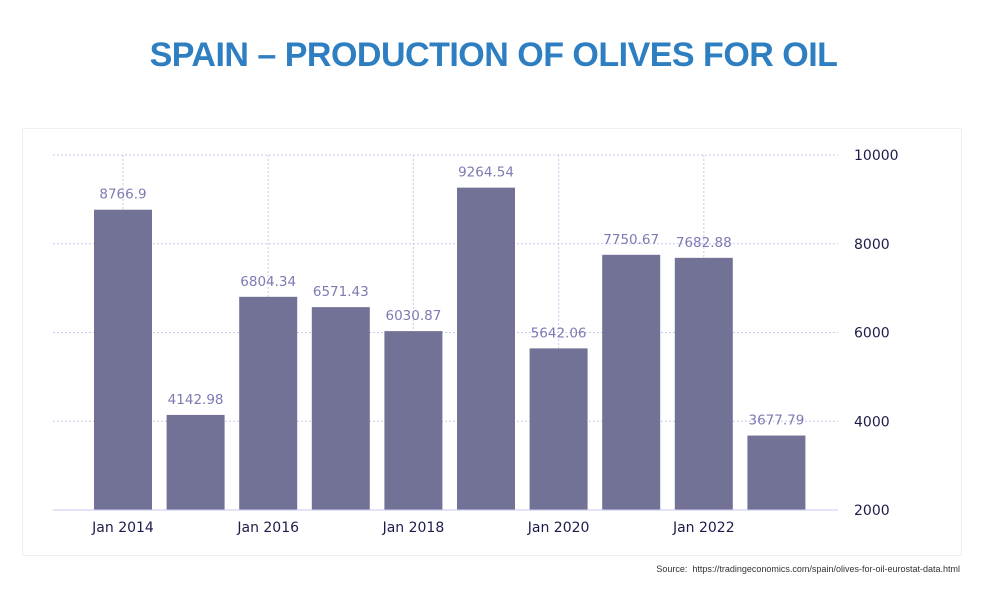 The height and width of the screenshot is (612, 987). I want to click on x-tick-label: Jan 2018, so click(413, 528).